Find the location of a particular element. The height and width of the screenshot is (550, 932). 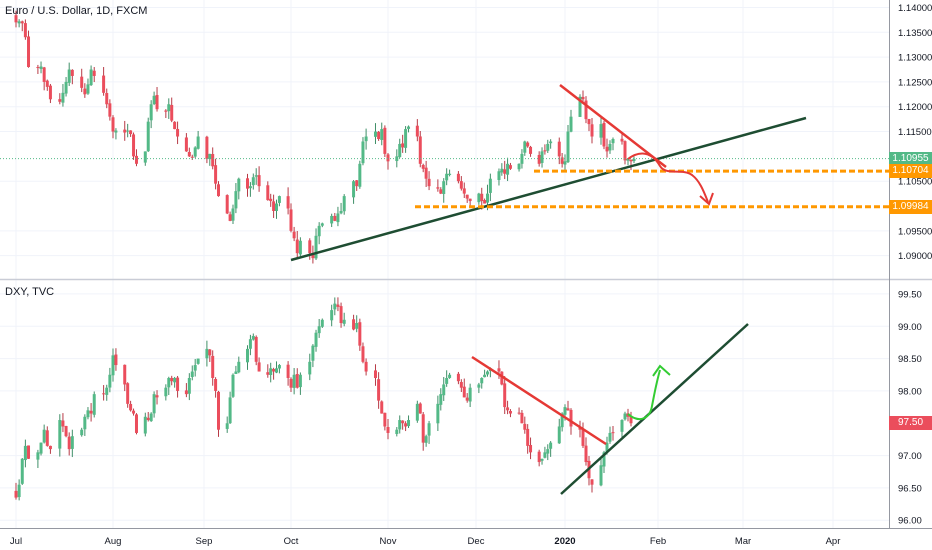

y-tick-label: 99.50 is located at coordinates (910, 294).